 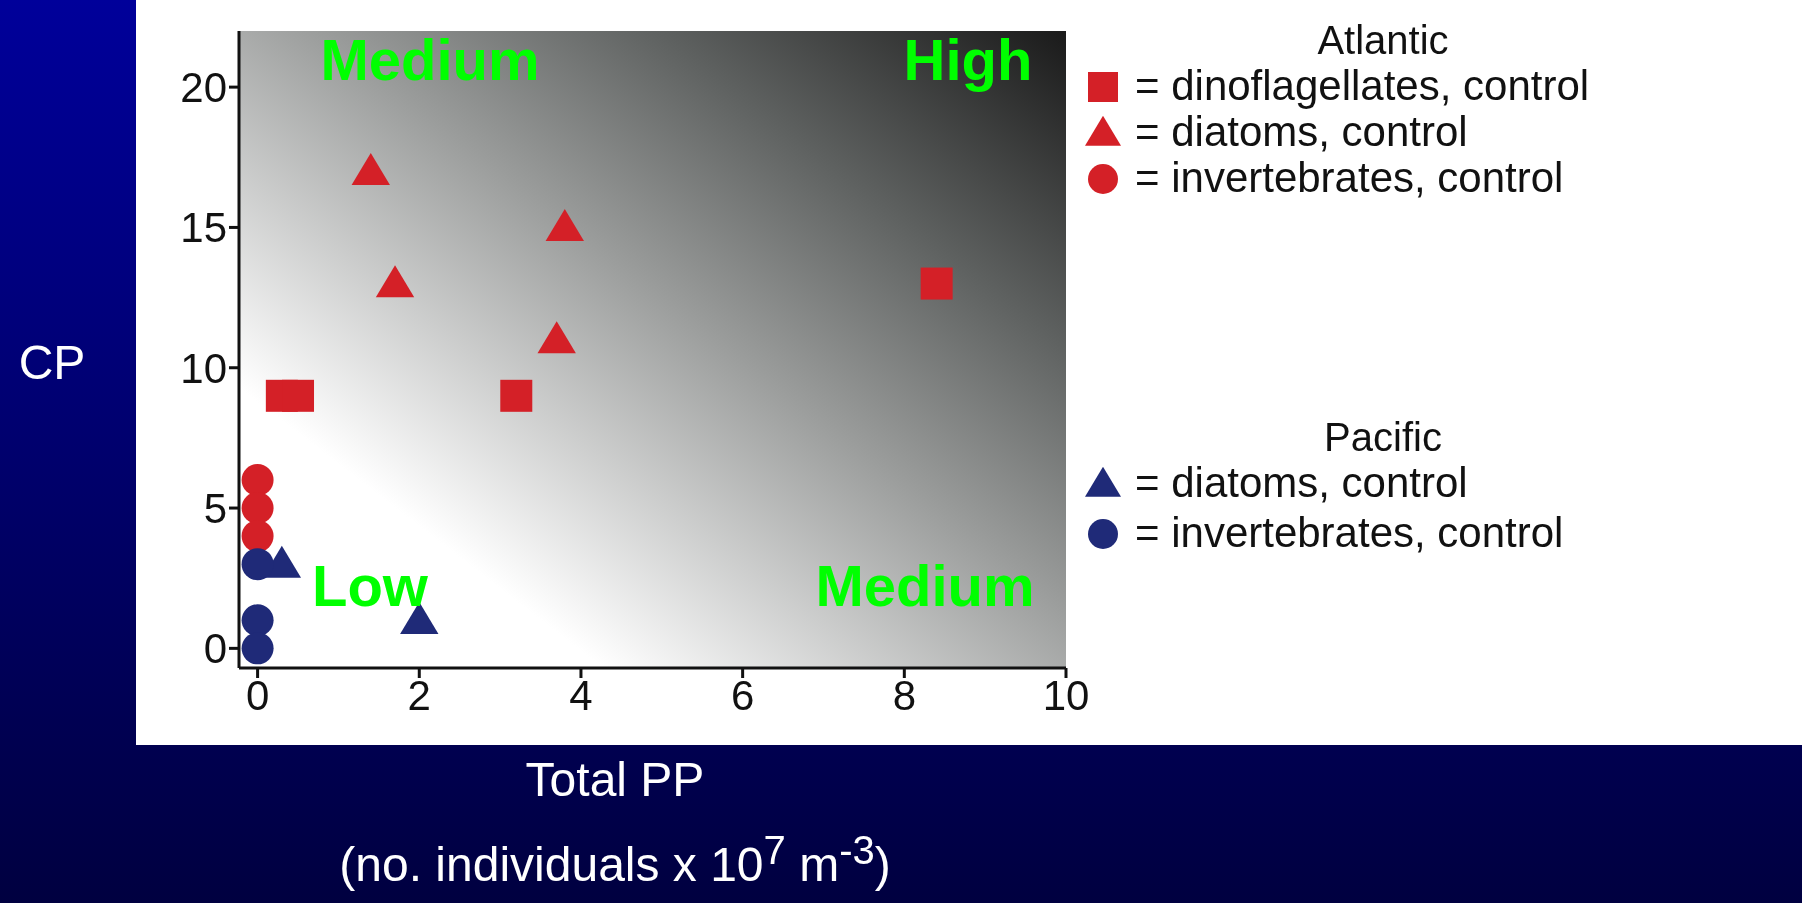 What do you see at coordinates (1066, 695) in the screenshot?
I see `x-tick-label: 10` at bounding box center [1066, 695].